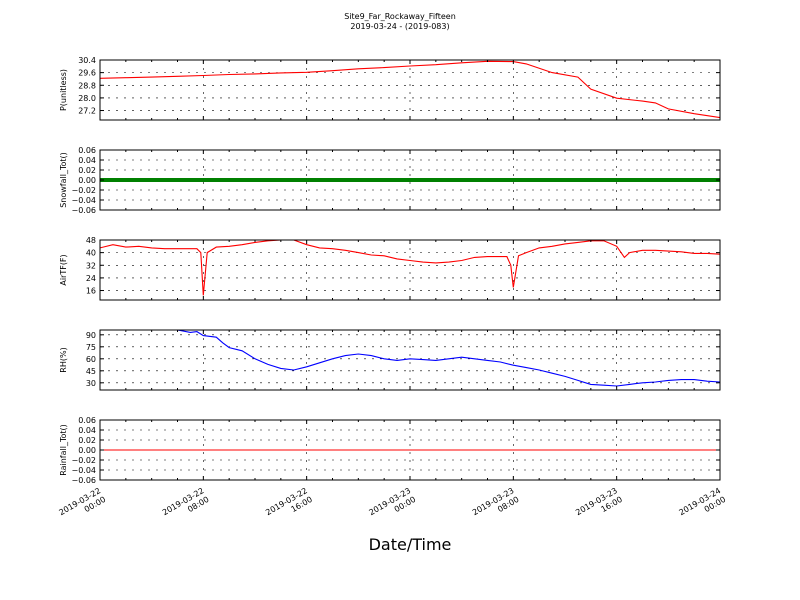 The image size is (800, 600). What do you see at coordinates (91, 291) in the screenshot?
I see `ytick-label: 16` at bounding box center [91, 291].